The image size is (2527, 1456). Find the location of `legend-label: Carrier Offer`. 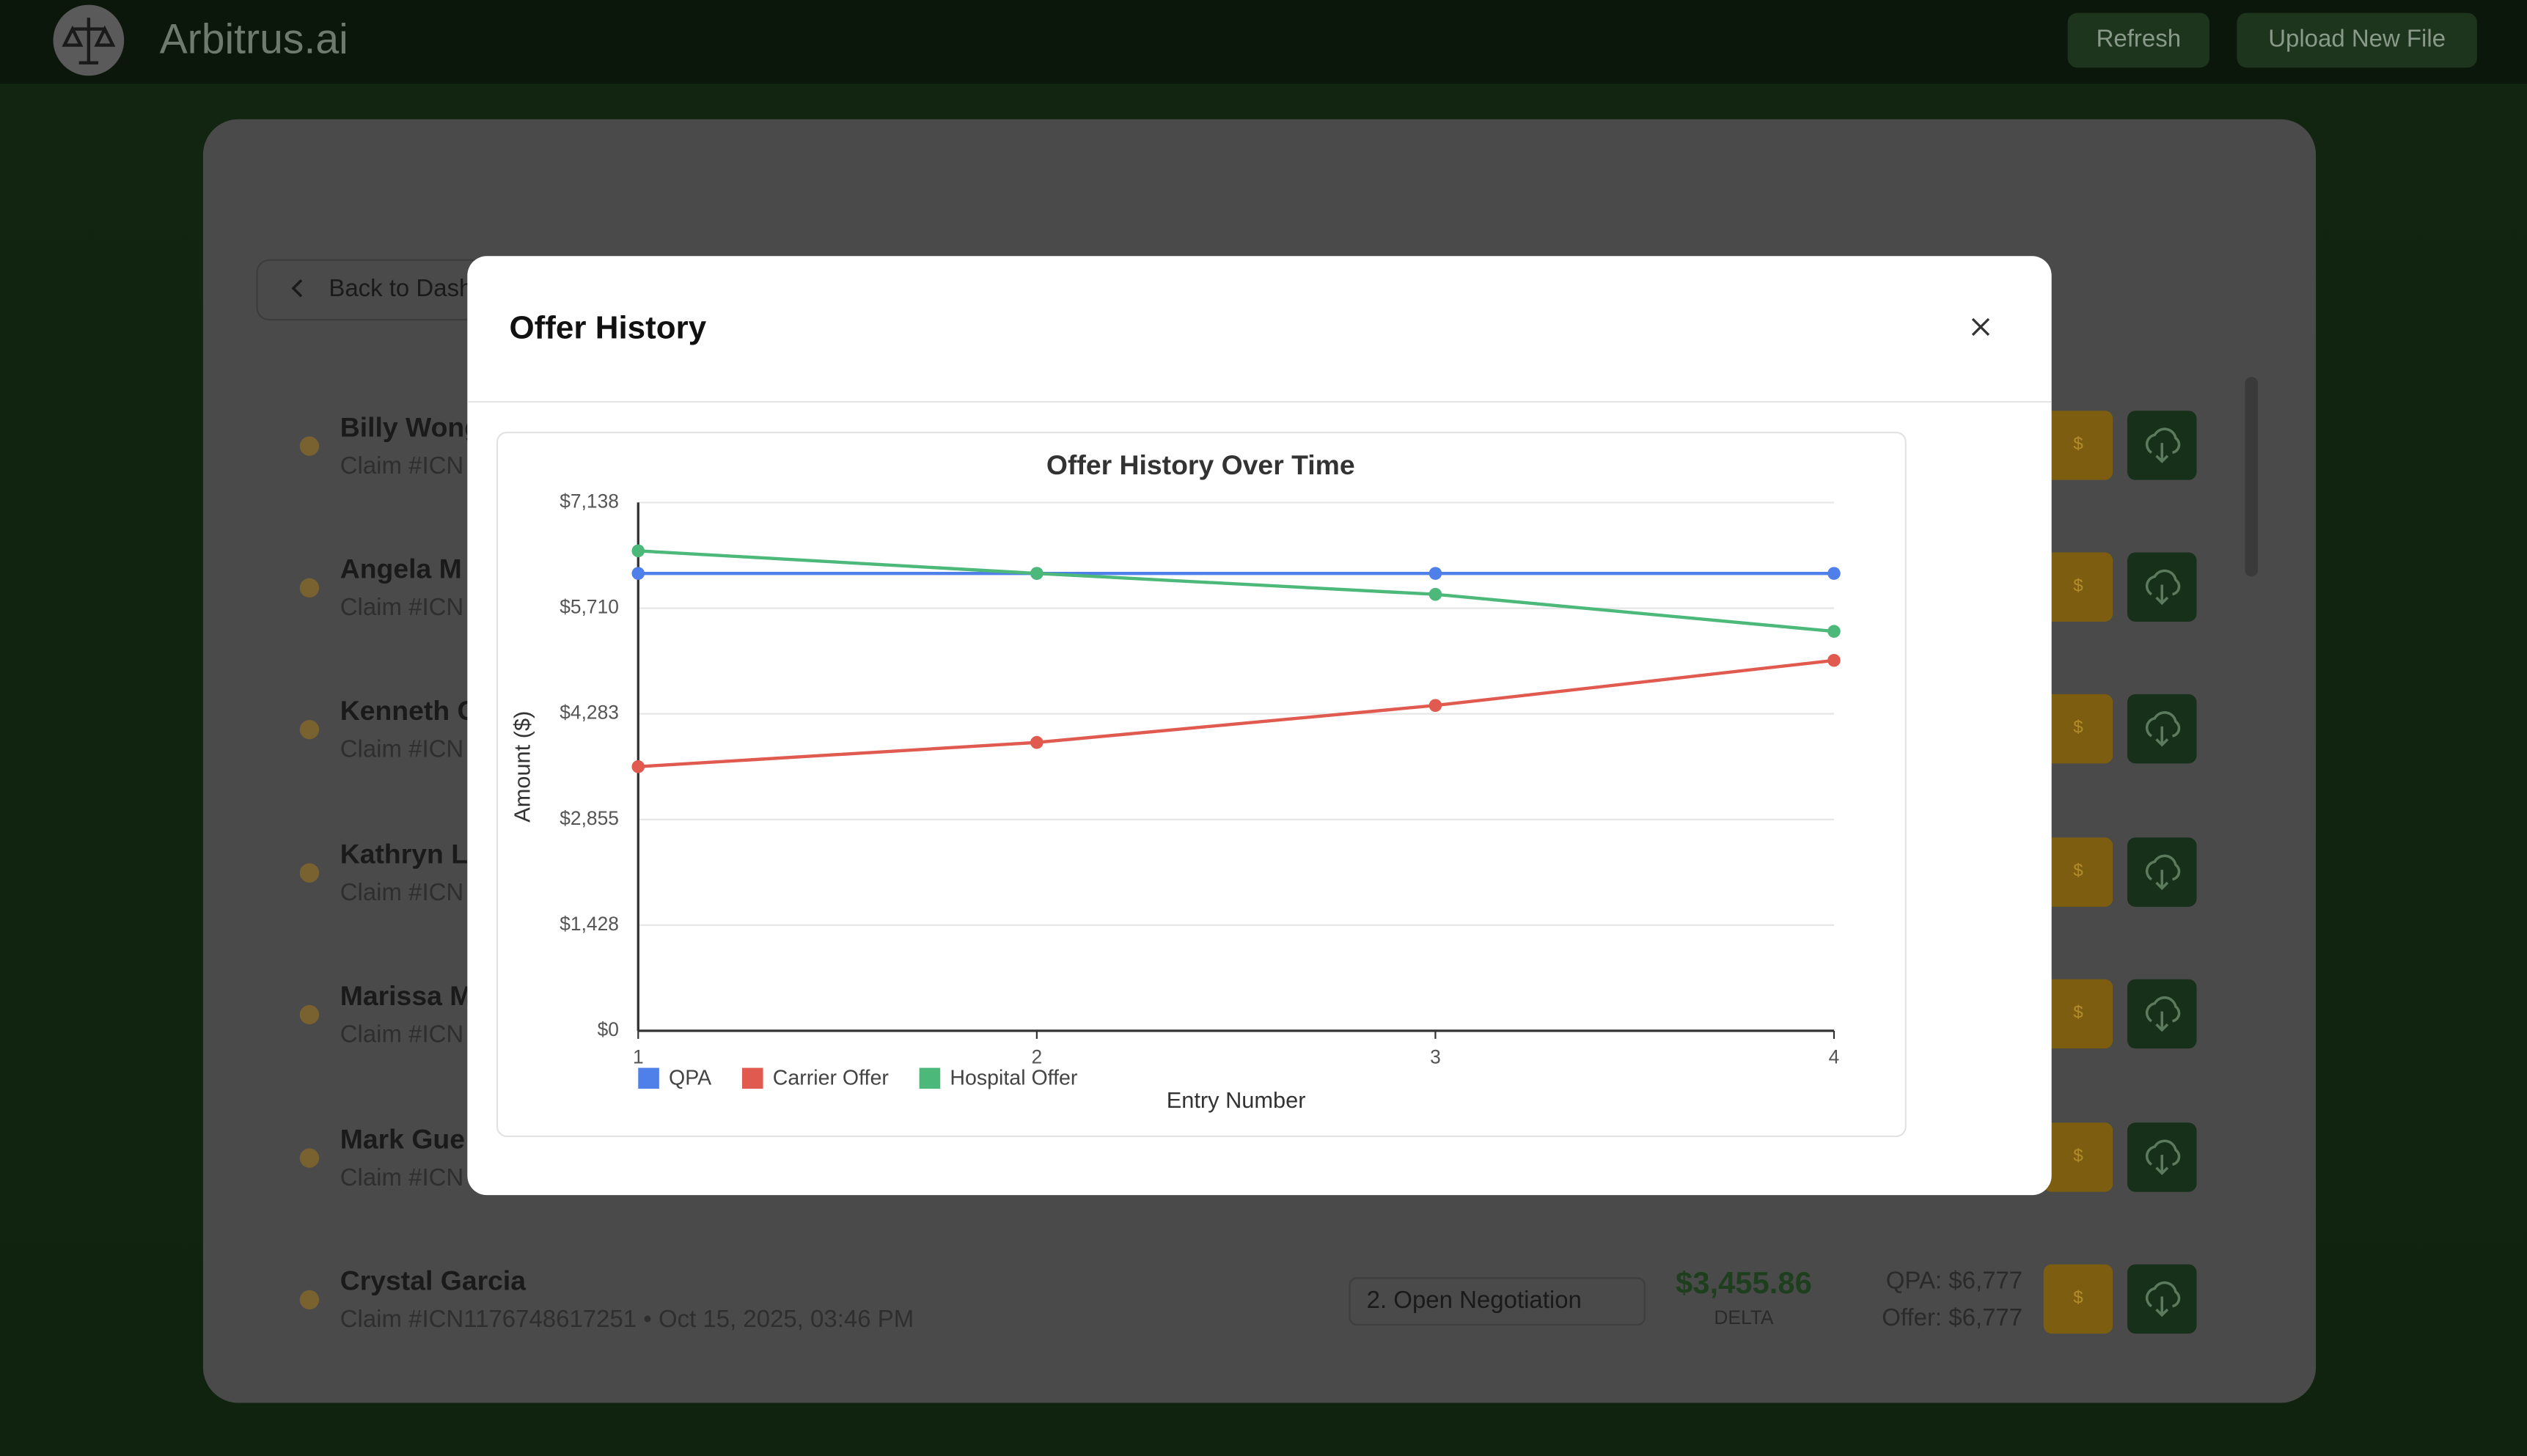

legend-label: Carrier Offer is located at coordinates (831, 1077).